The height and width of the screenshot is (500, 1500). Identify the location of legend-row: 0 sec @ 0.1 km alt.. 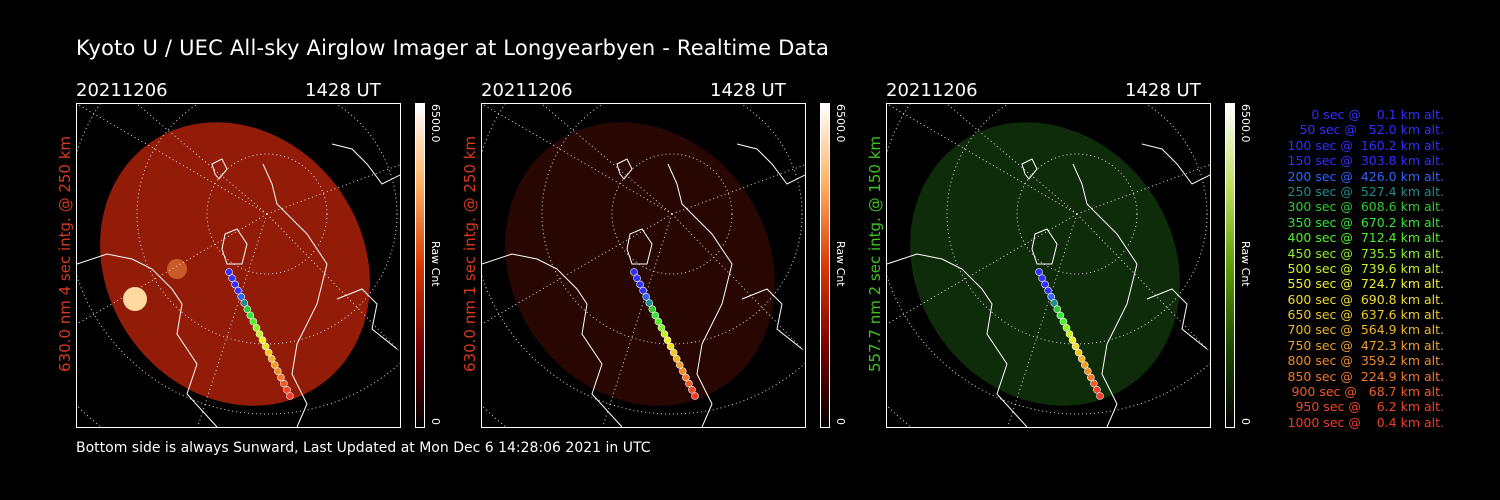
(1377, 114).